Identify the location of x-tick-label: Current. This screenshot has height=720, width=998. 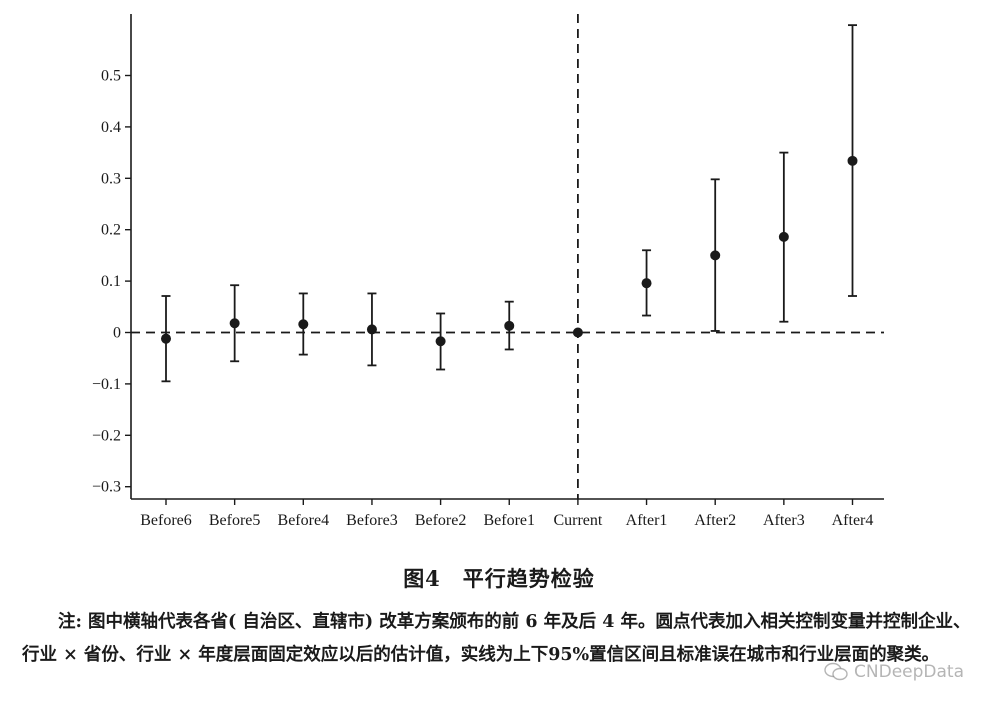
(577, 520).